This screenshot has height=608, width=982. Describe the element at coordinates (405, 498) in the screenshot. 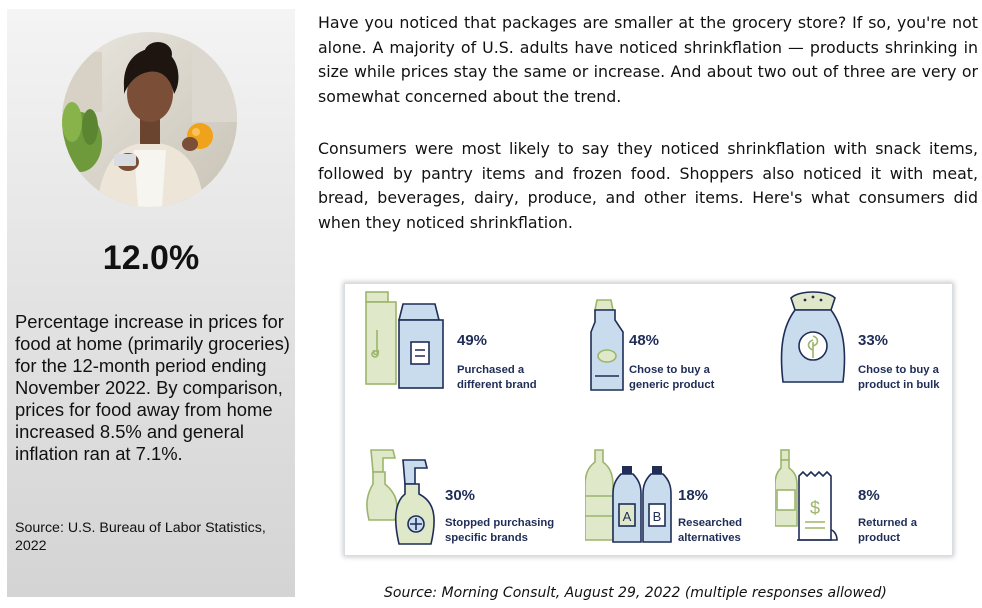

I see `spray-bottle-icon` at that location.